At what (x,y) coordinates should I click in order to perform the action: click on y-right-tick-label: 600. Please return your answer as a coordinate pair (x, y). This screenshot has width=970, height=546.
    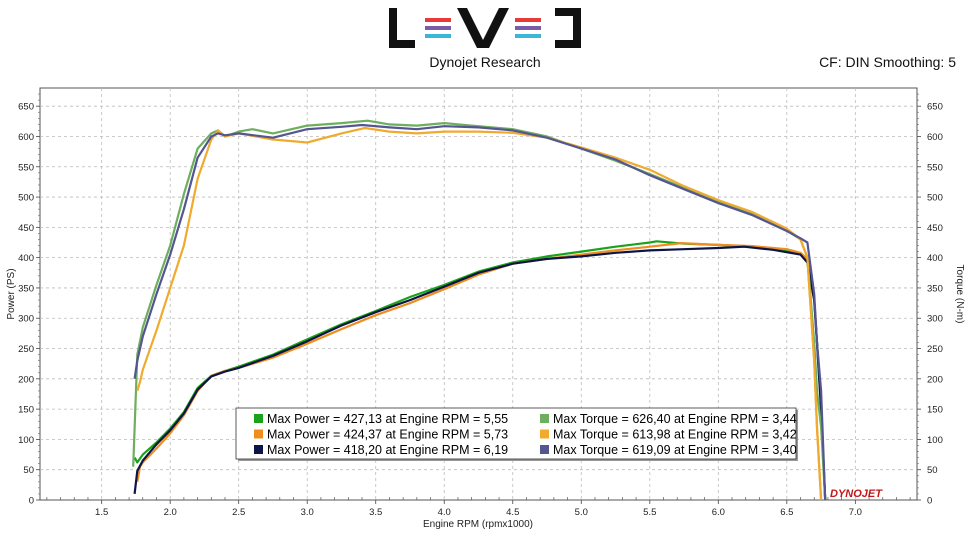
    Looking at the image, I should click on (935, 137).